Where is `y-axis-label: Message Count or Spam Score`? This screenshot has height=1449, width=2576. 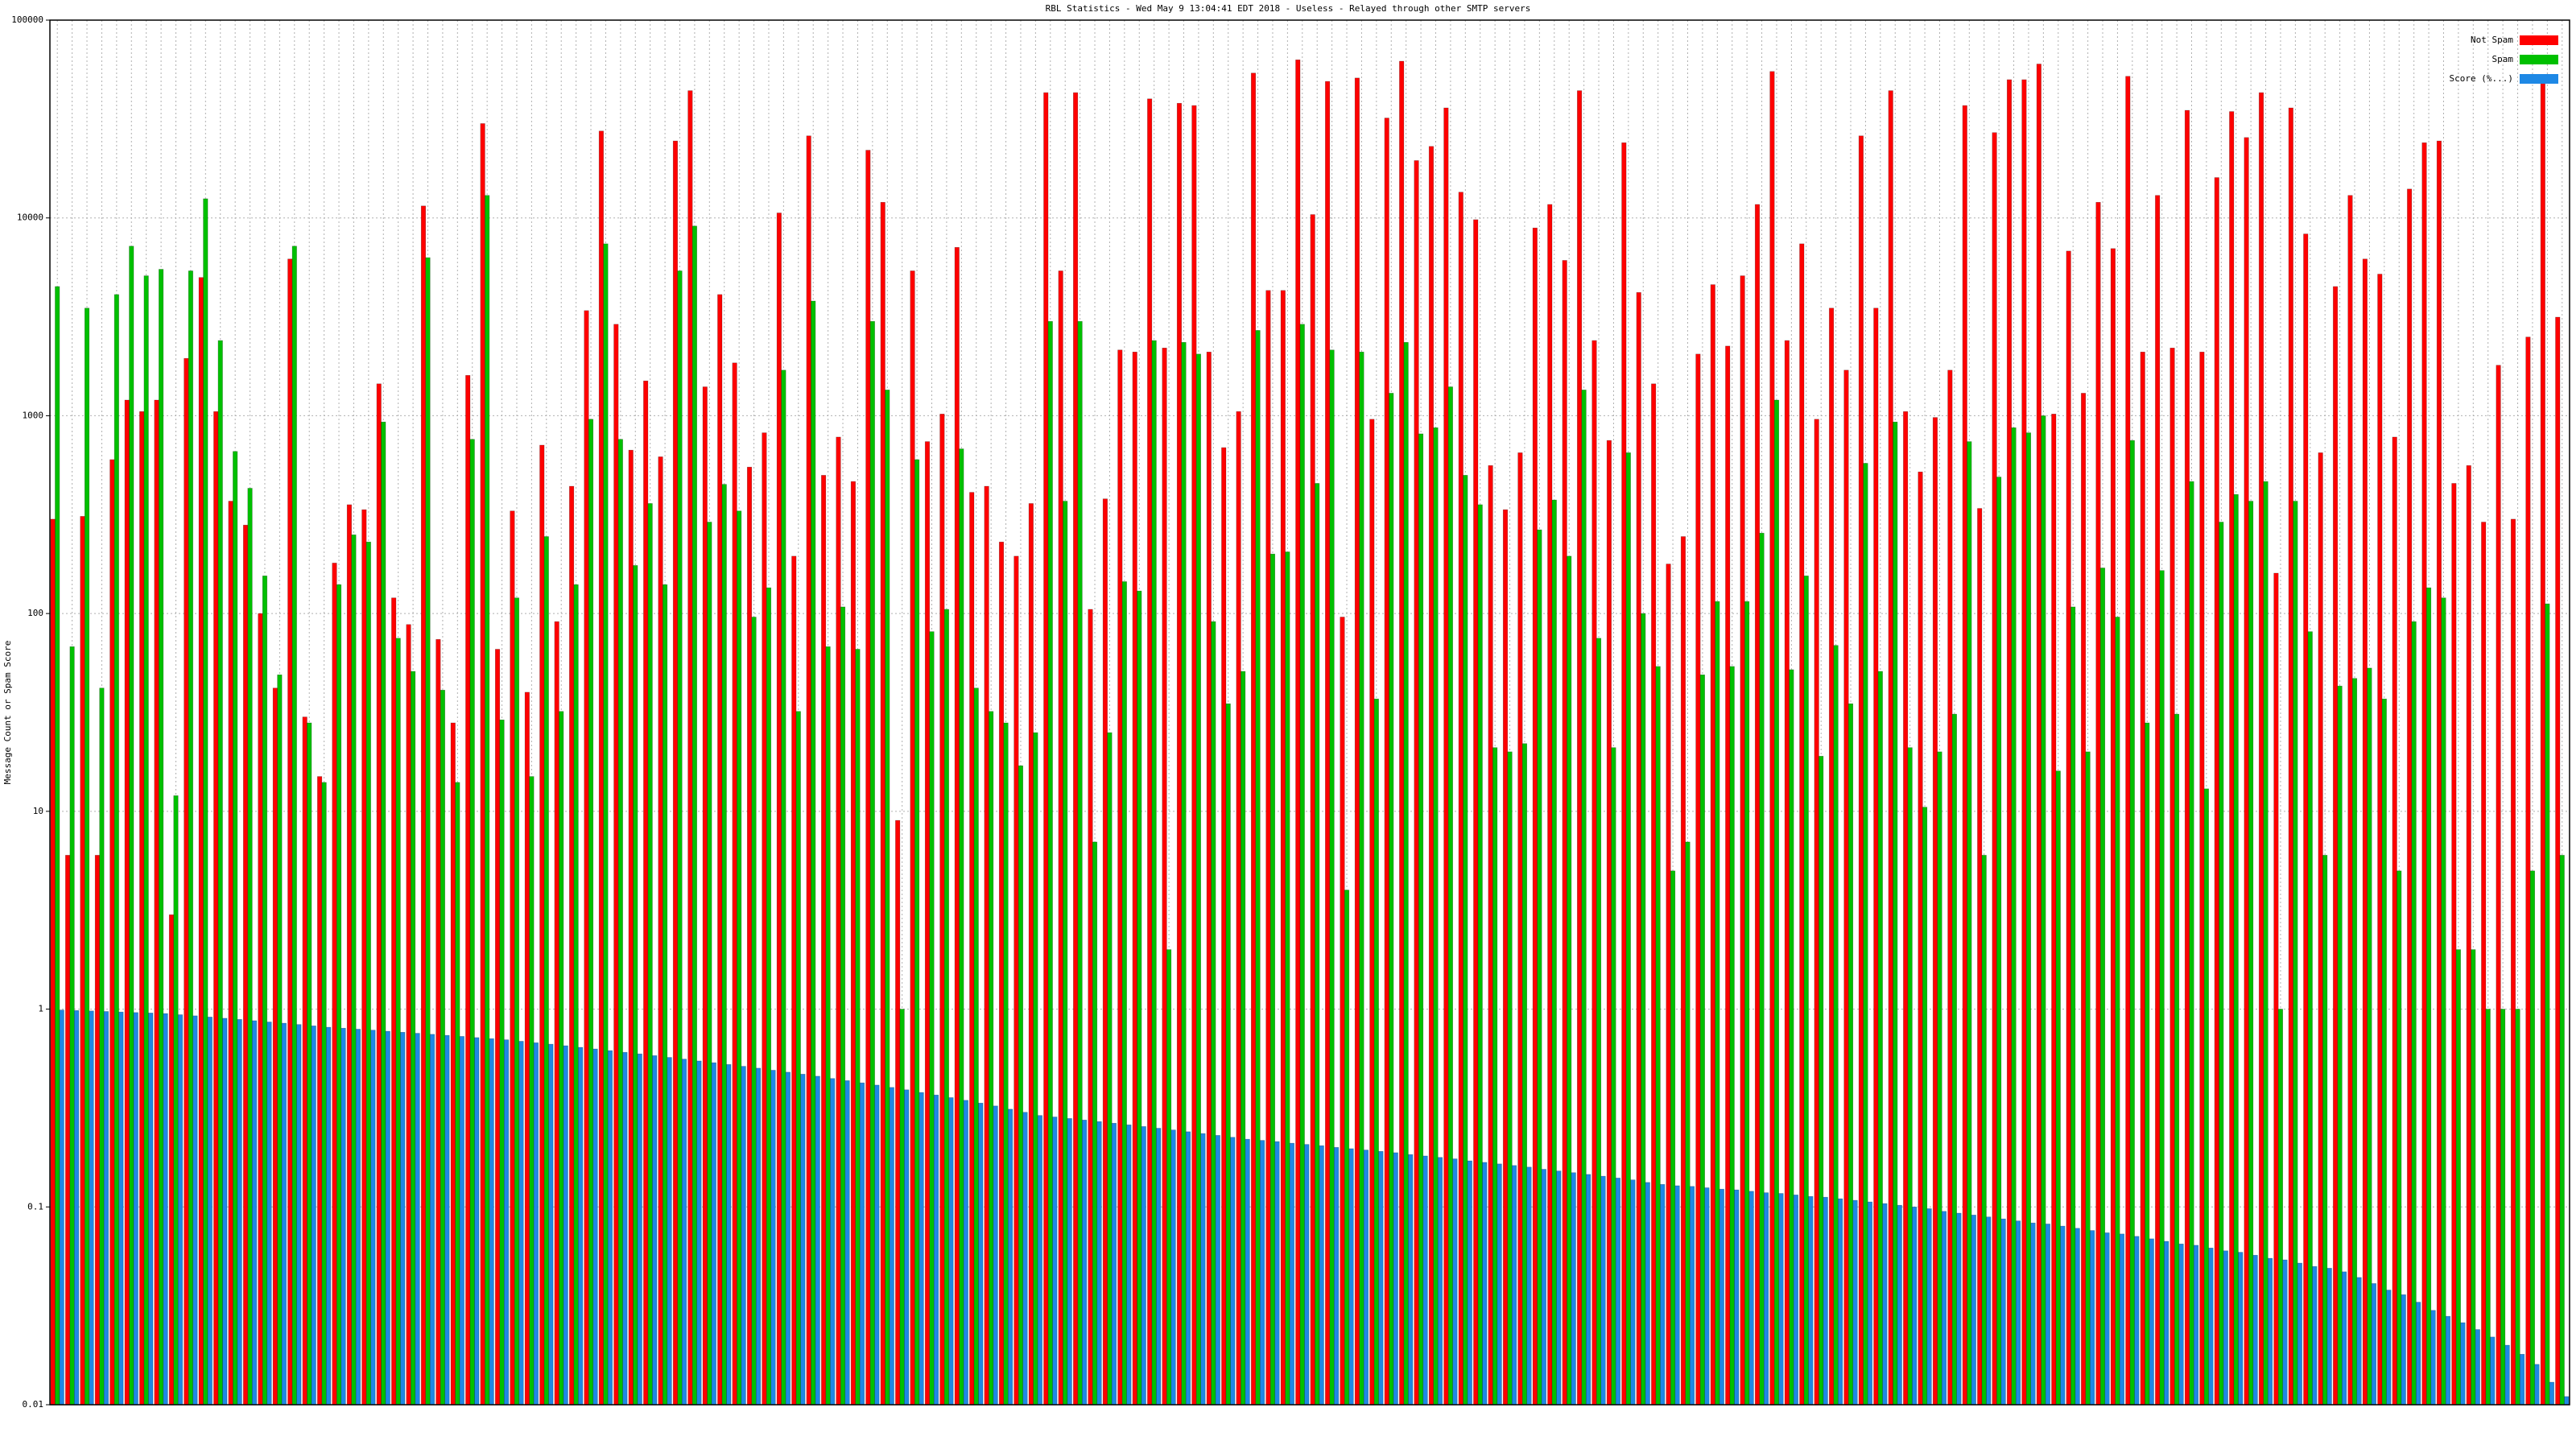
y-axis-label: Message Count or Spam Score is located at coordinates (7, 713).